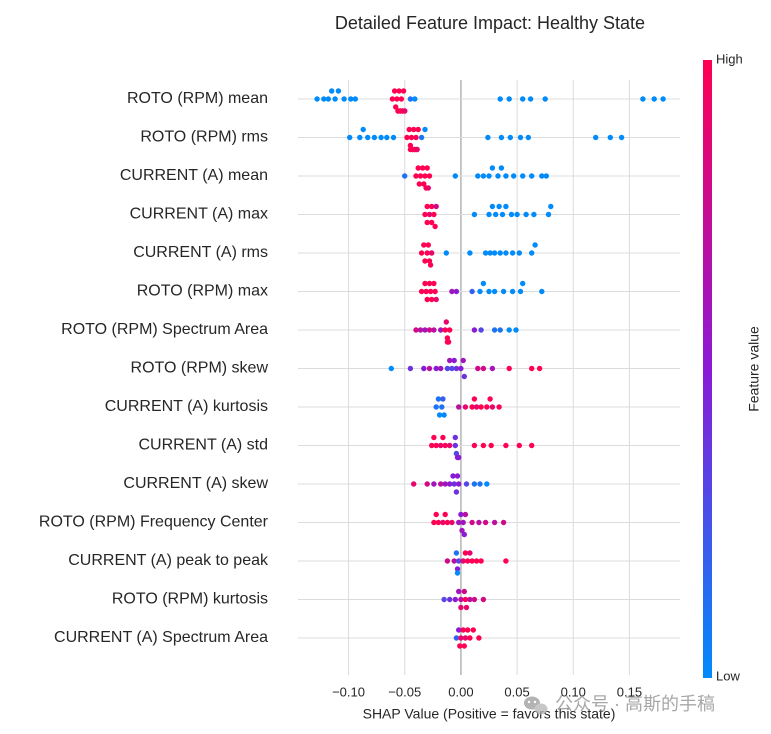 This screenshot has width=771, height=734. Describe the element at coordinates (729, 58) in the screenshot. I see `colorbar-high-label: High` at that location.